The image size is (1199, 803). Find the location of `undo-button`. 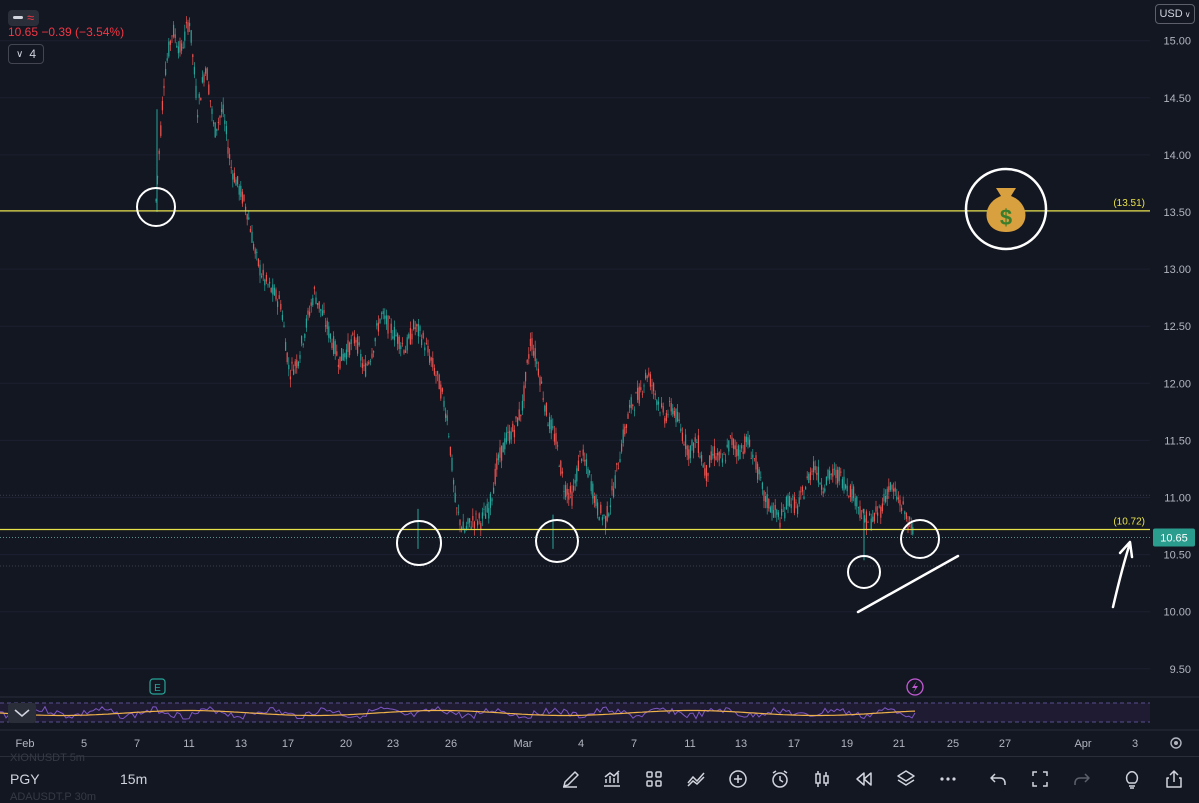

undo-button is located at coordinates (998, 779).